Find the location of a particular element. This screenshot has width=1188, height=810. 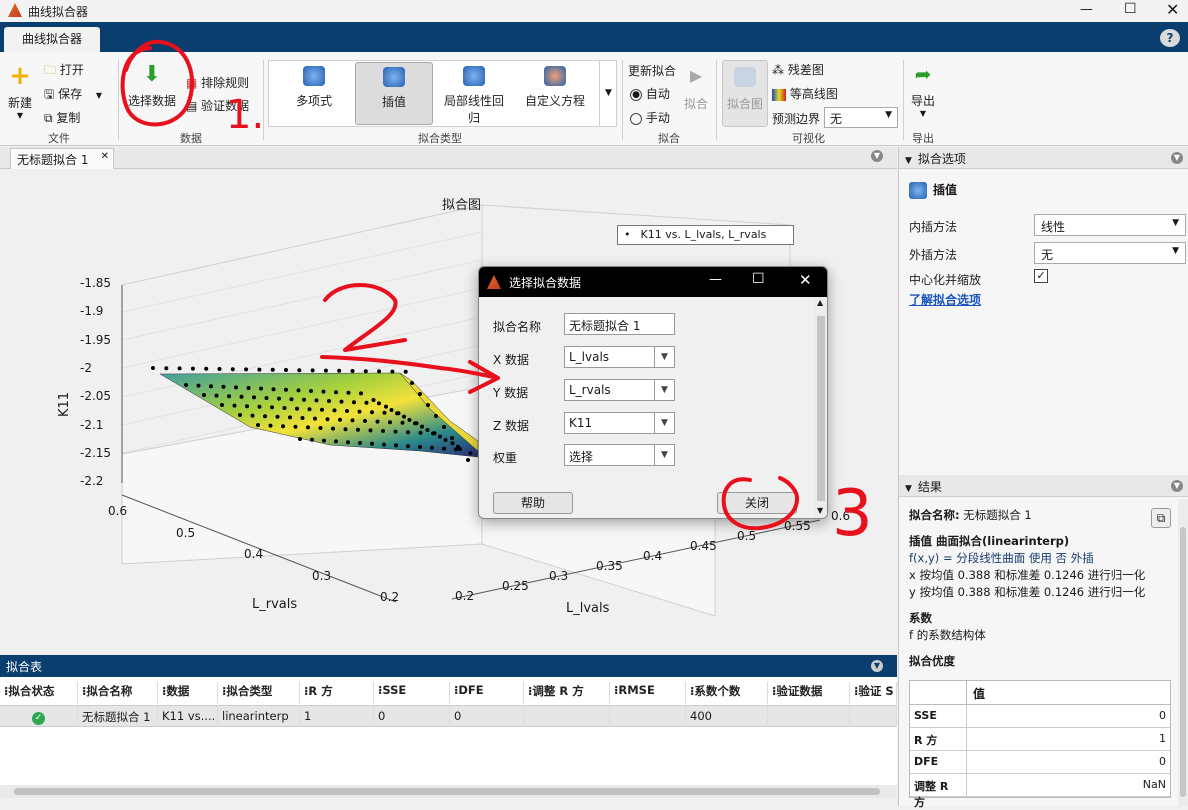

close-button: 关闭 is located at coordinates (757, 503).